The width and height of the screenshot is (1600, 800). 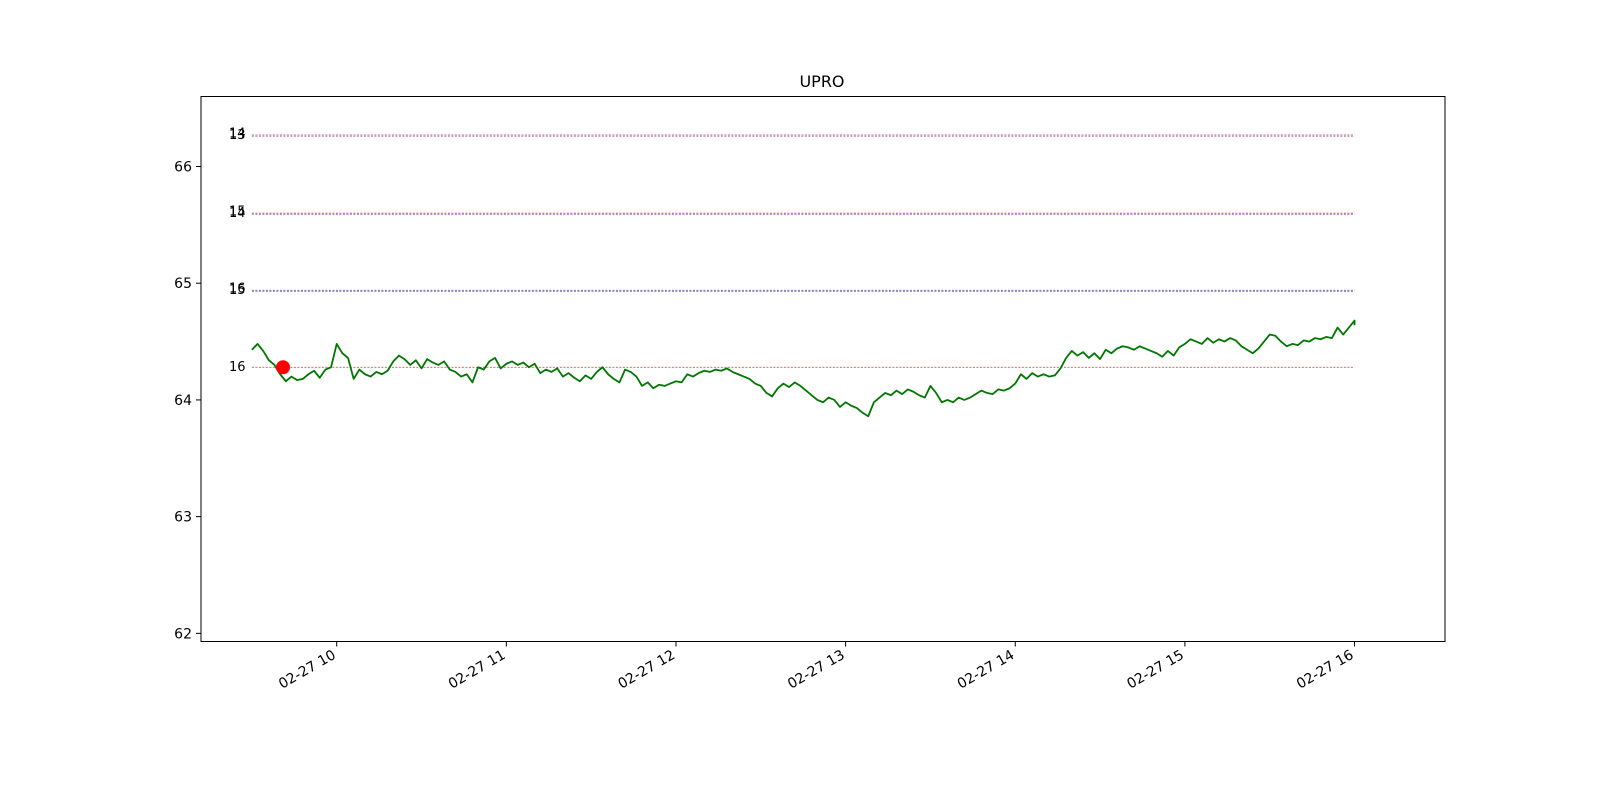 What do you see at coordinates (646, 669) in the screenshot?
I see `x-tick-label: 02-27 12` at bounding box center [646, 669].